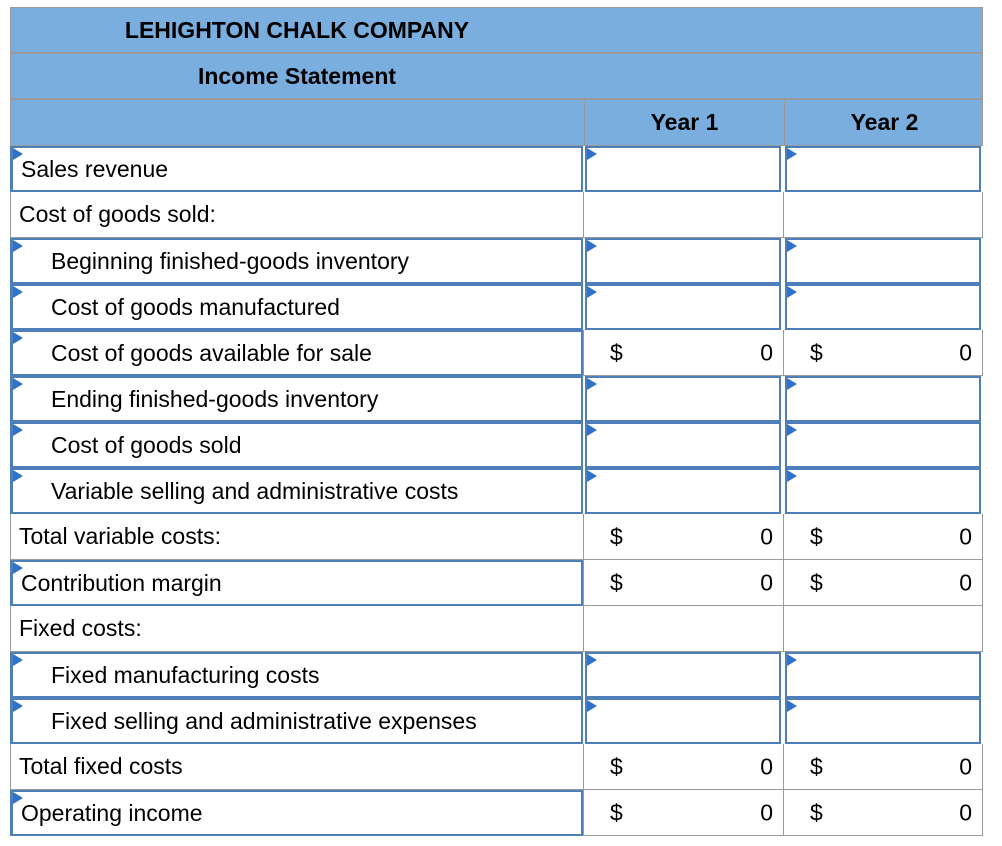 The width and height of the screenshot is (1002, 846). What do you see at coordinates (230, 260) in the screenshot?
I see `row-label-text: Beginning finished-goods inventory` at bounding box center [230, 260].